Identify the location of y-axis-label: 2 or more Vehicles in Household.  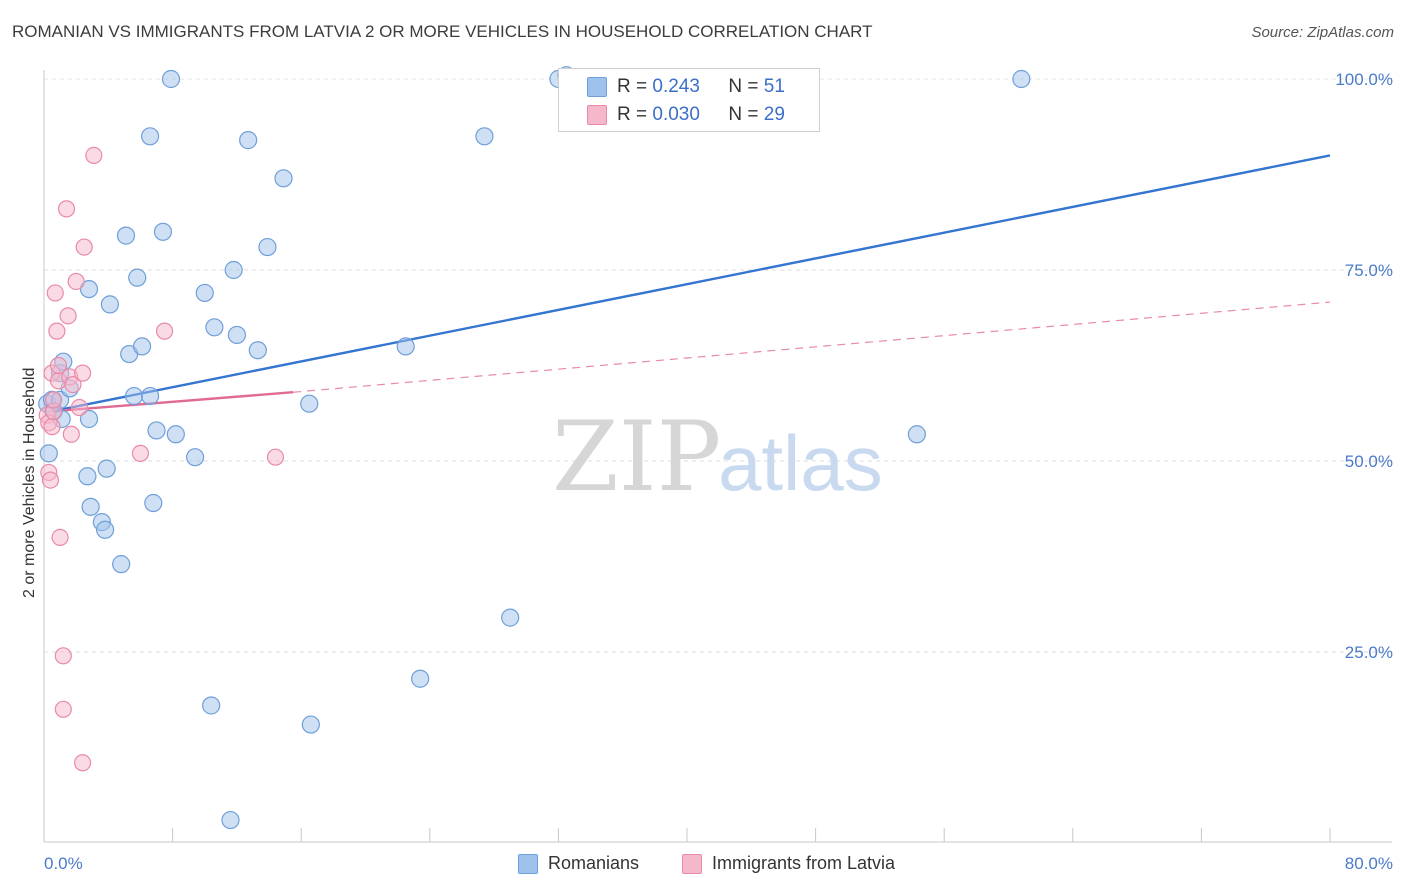
(29, 483).